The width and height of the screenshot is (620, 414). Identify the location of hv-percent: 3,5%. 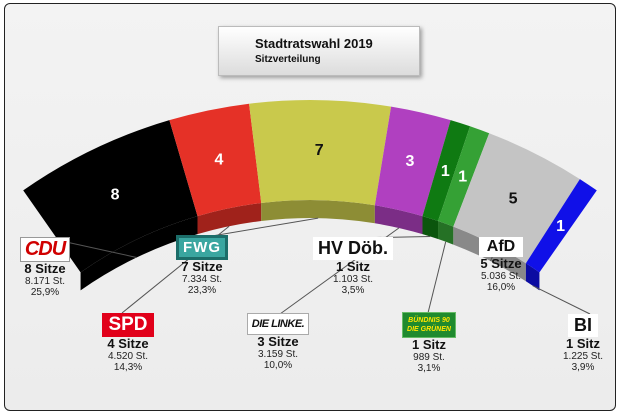
(353, 290).